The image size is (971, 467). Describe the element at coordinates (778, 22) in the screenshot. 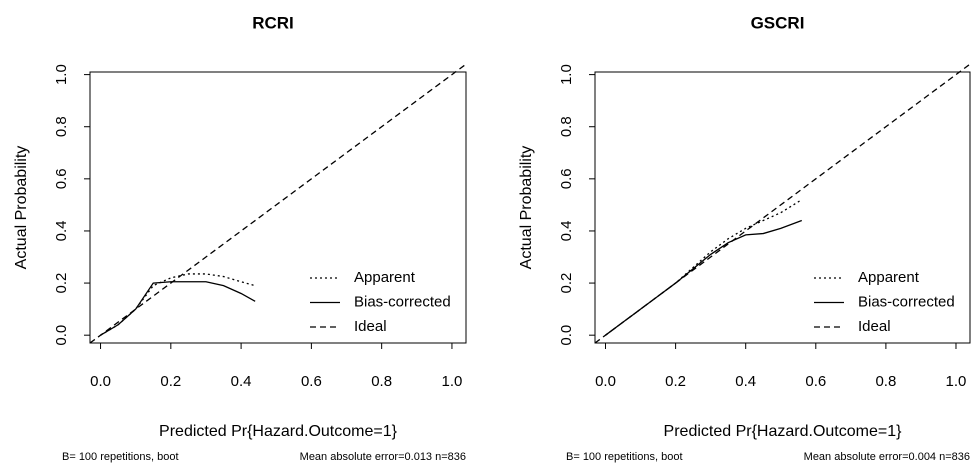

I see `chart-title: GSCRI` at that location.